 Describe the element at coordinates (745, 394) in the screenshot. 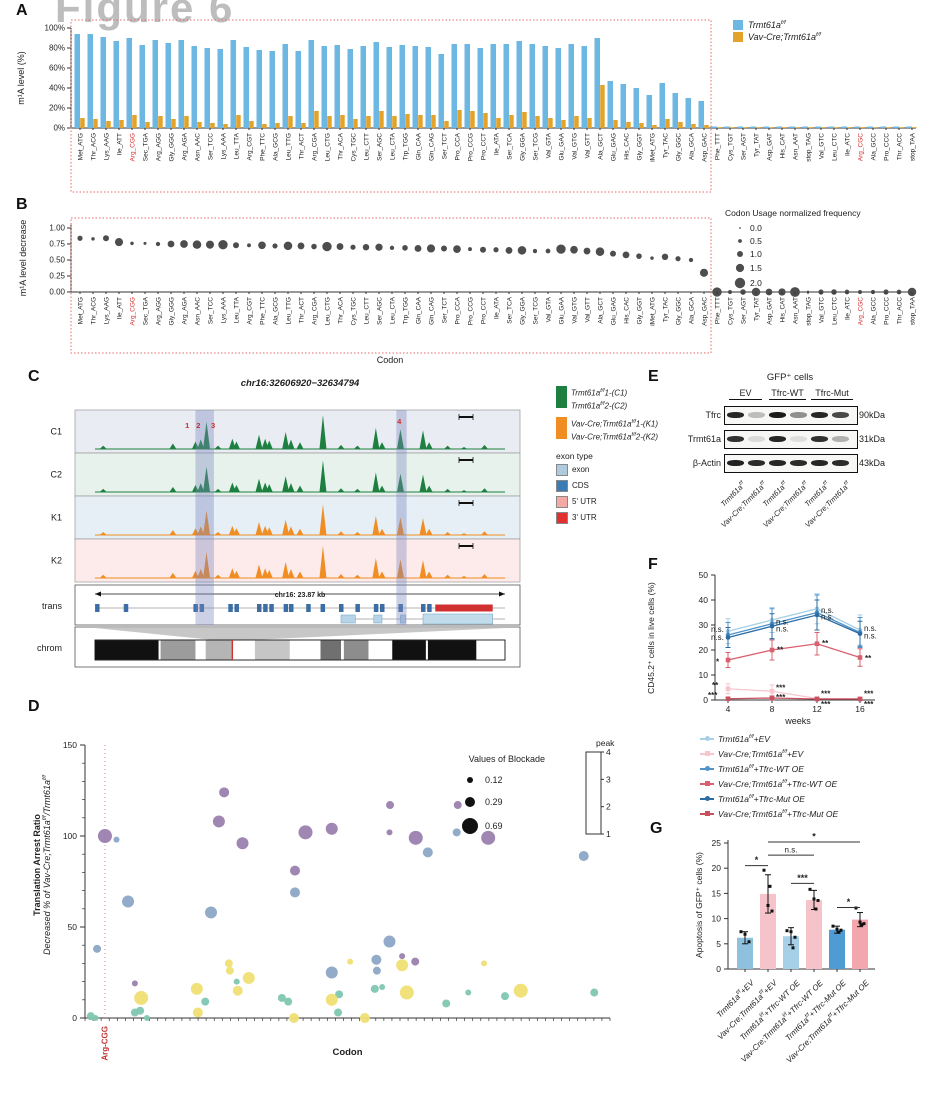

I see `e-group-header-EV: EV` at that location.